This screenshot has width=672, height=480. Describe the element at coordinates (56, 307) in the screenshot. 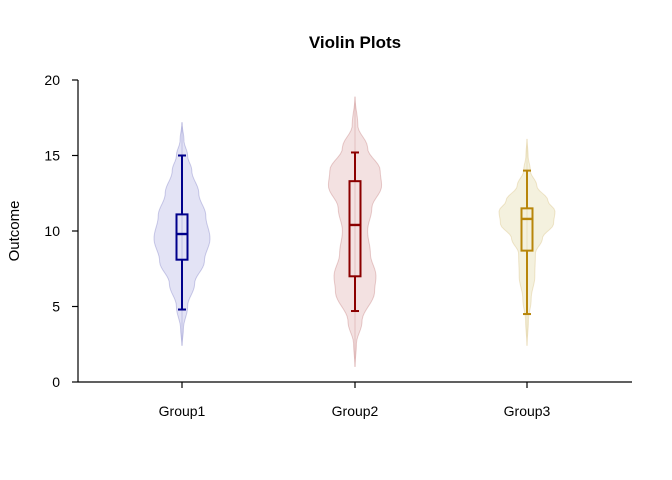

I see `y-tick-label: 5` at that location.